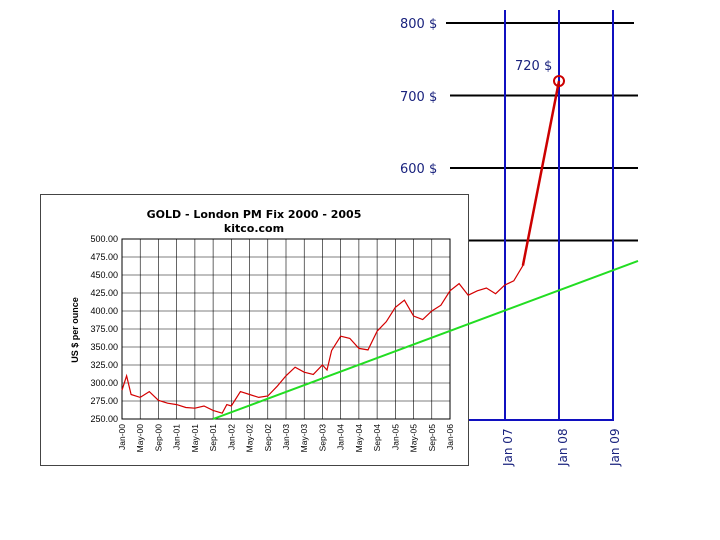  I want to click on inset-x-tick-label: Sep-04, so click(377, 438).